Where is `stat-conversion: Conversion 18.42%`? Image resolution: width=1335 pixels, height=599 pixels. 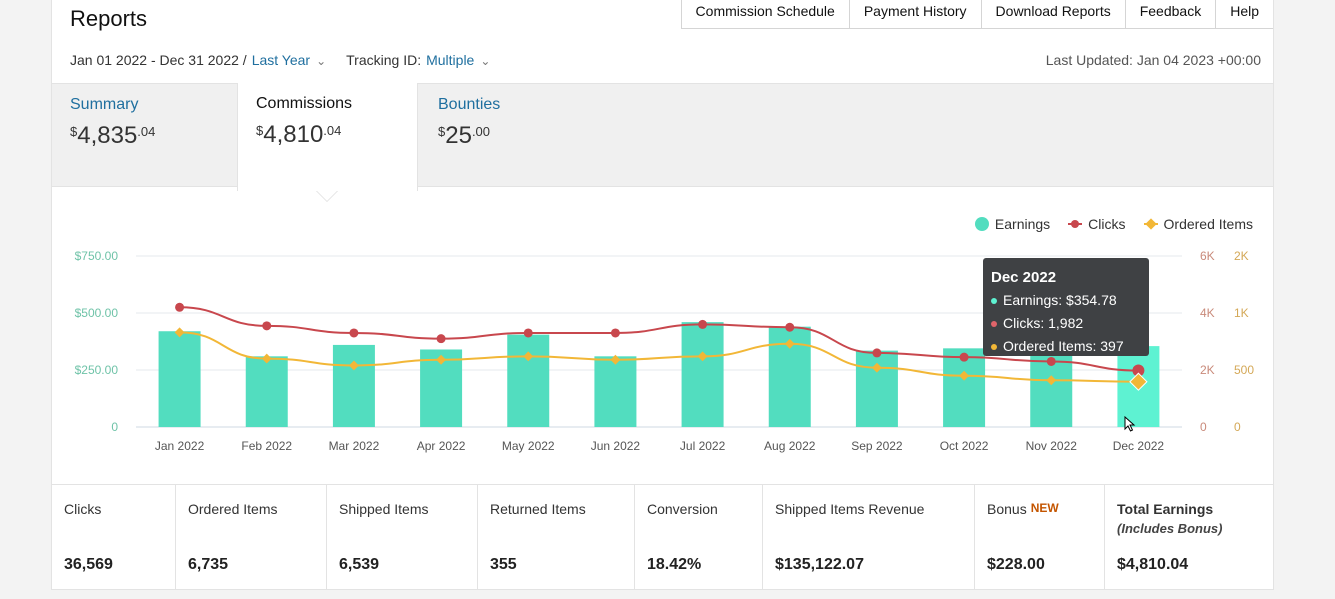 stat-conversion: Conversion 18.42% is located at coordinates (699, 537).